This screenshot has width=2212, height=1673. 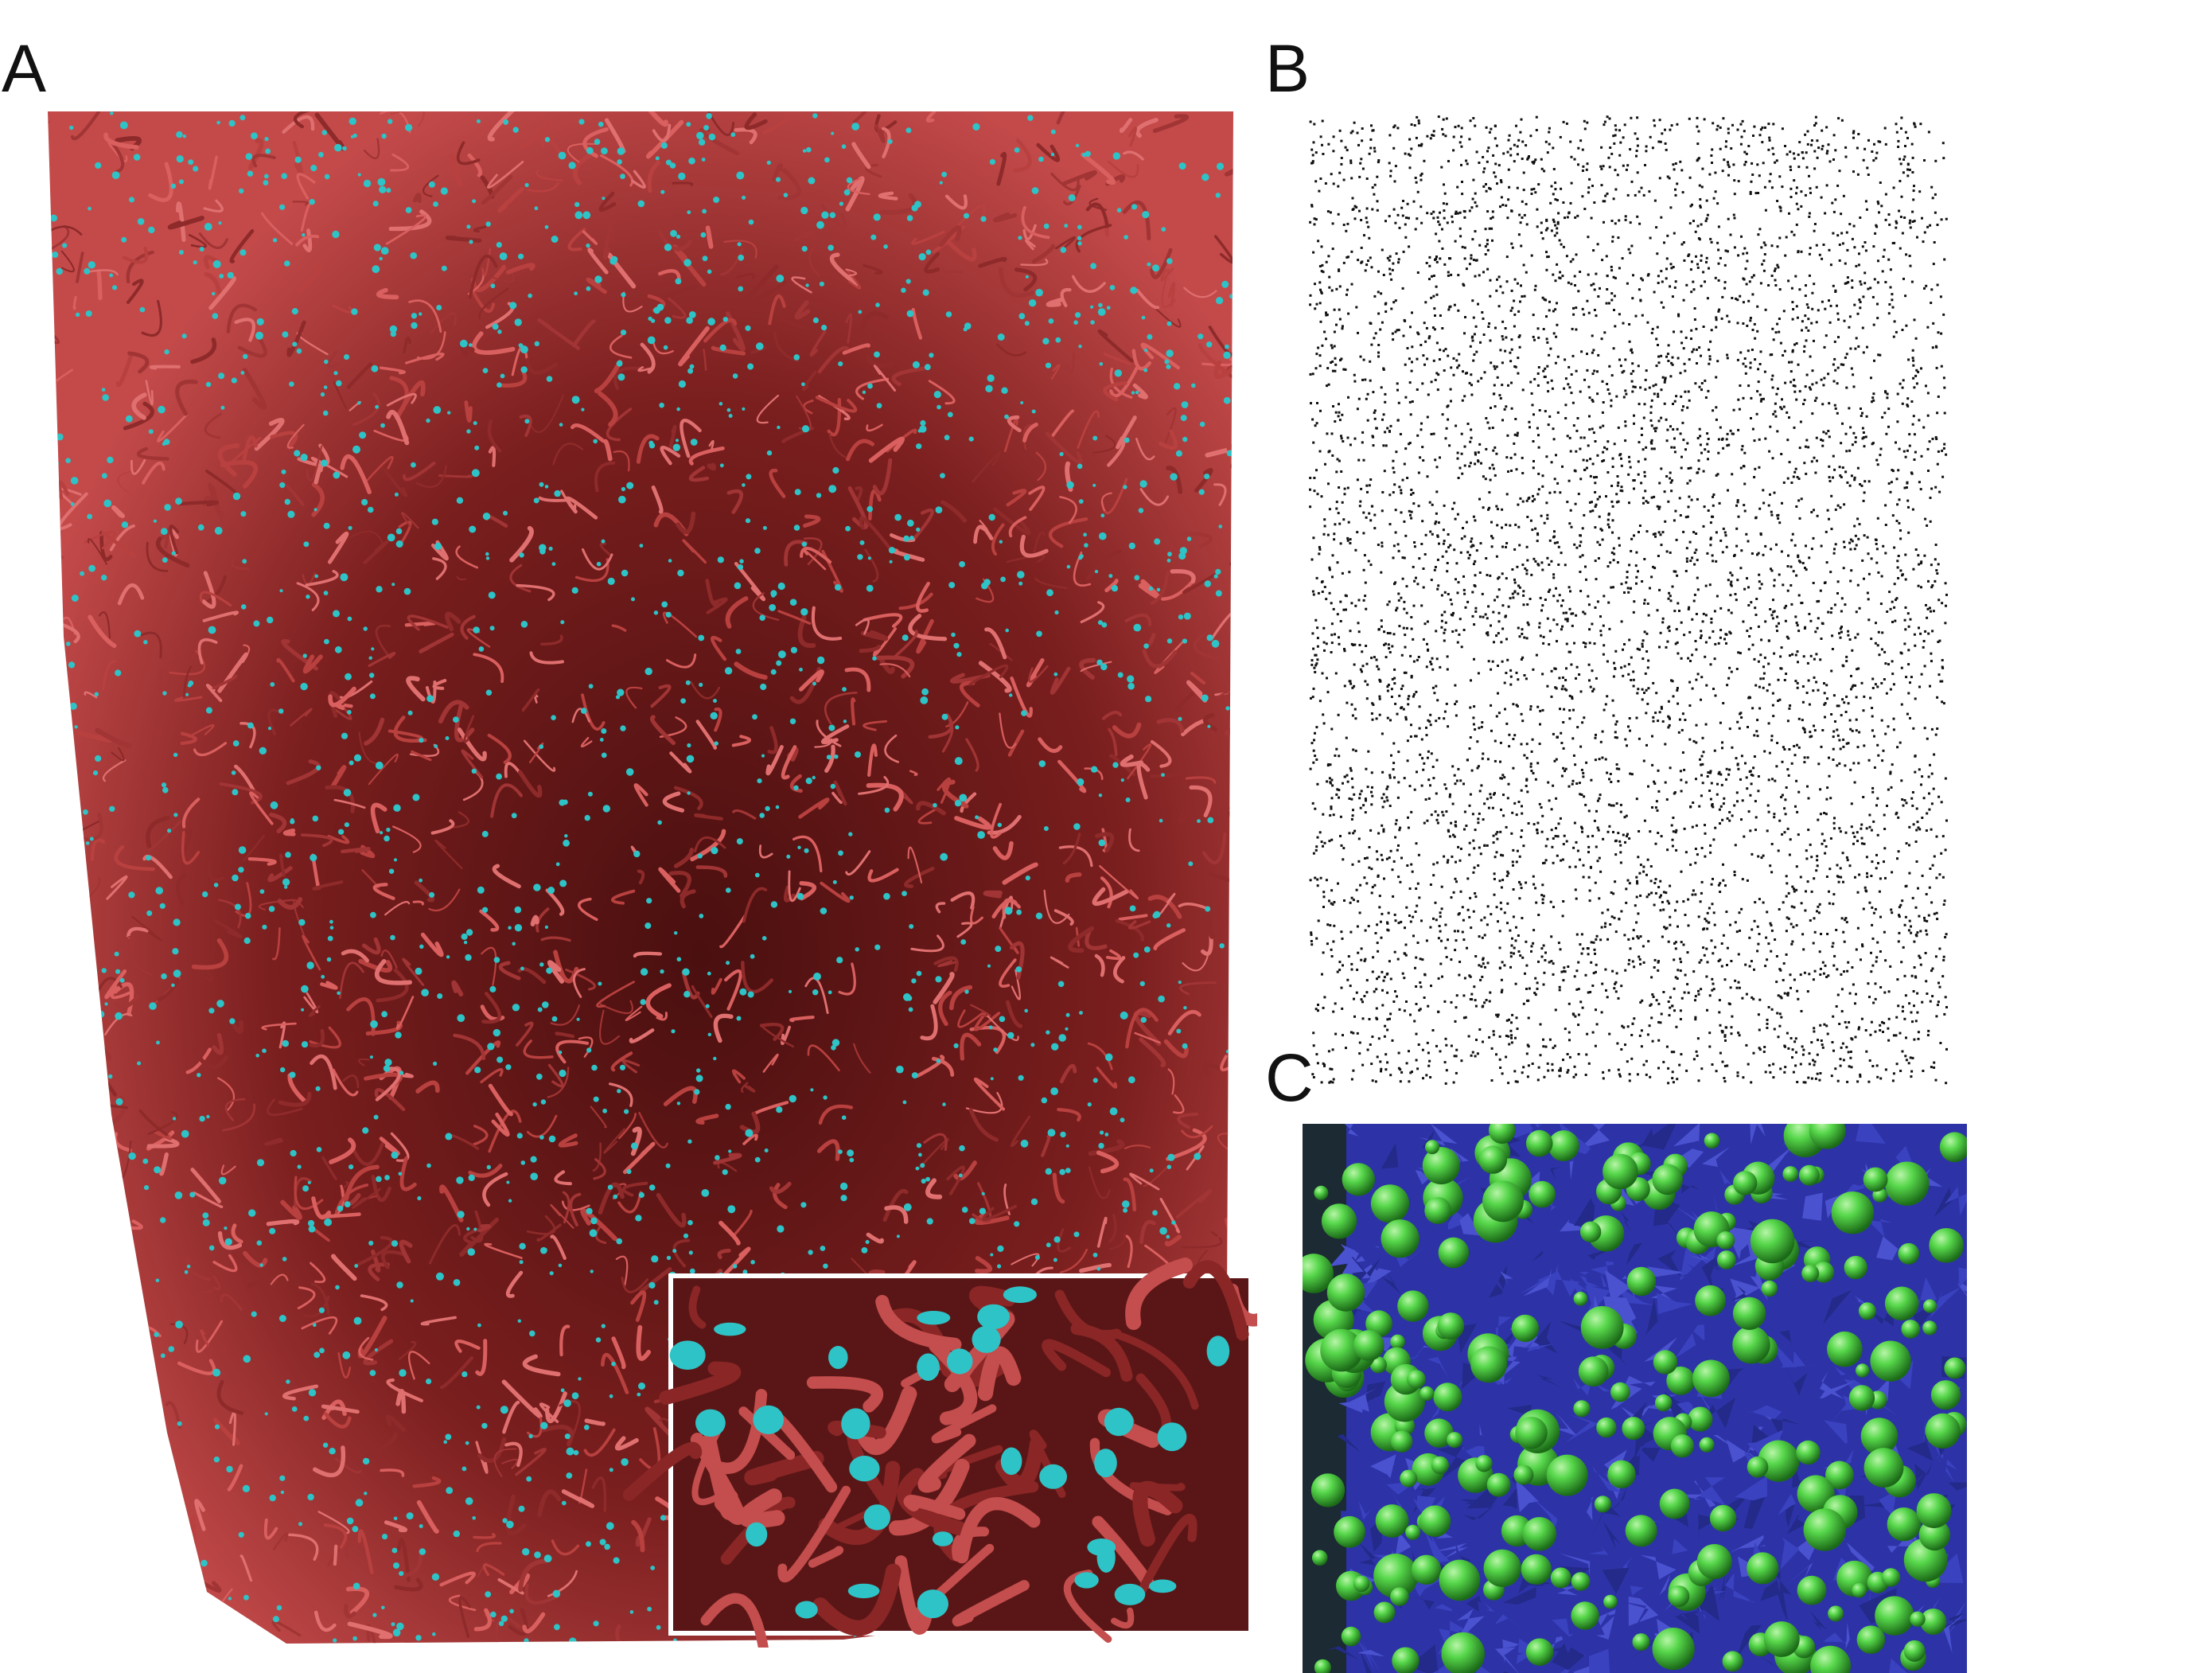 I want to click on zoom-inset, so click(x=939, y=1452).